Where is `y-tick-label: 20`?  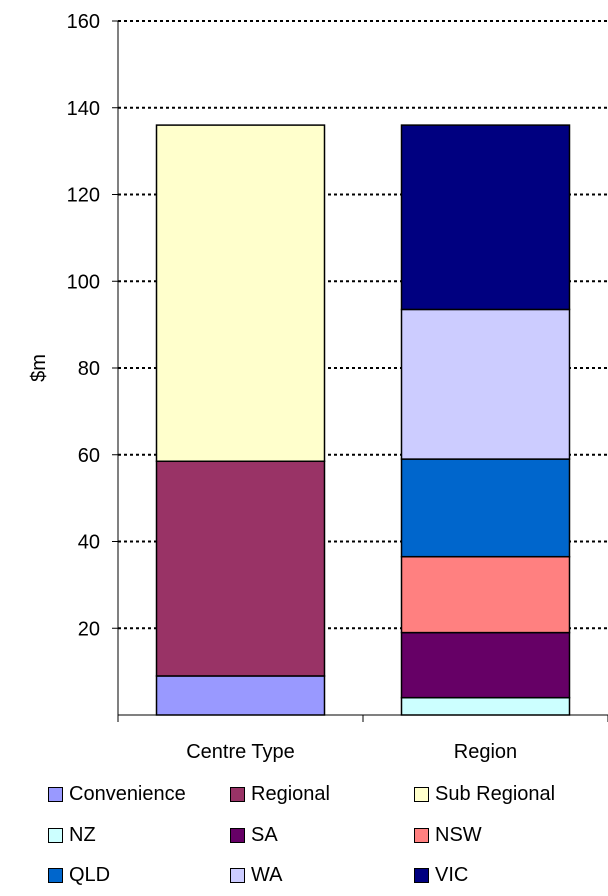
y-tick-label: 20 is located at coordinates (89, 629).